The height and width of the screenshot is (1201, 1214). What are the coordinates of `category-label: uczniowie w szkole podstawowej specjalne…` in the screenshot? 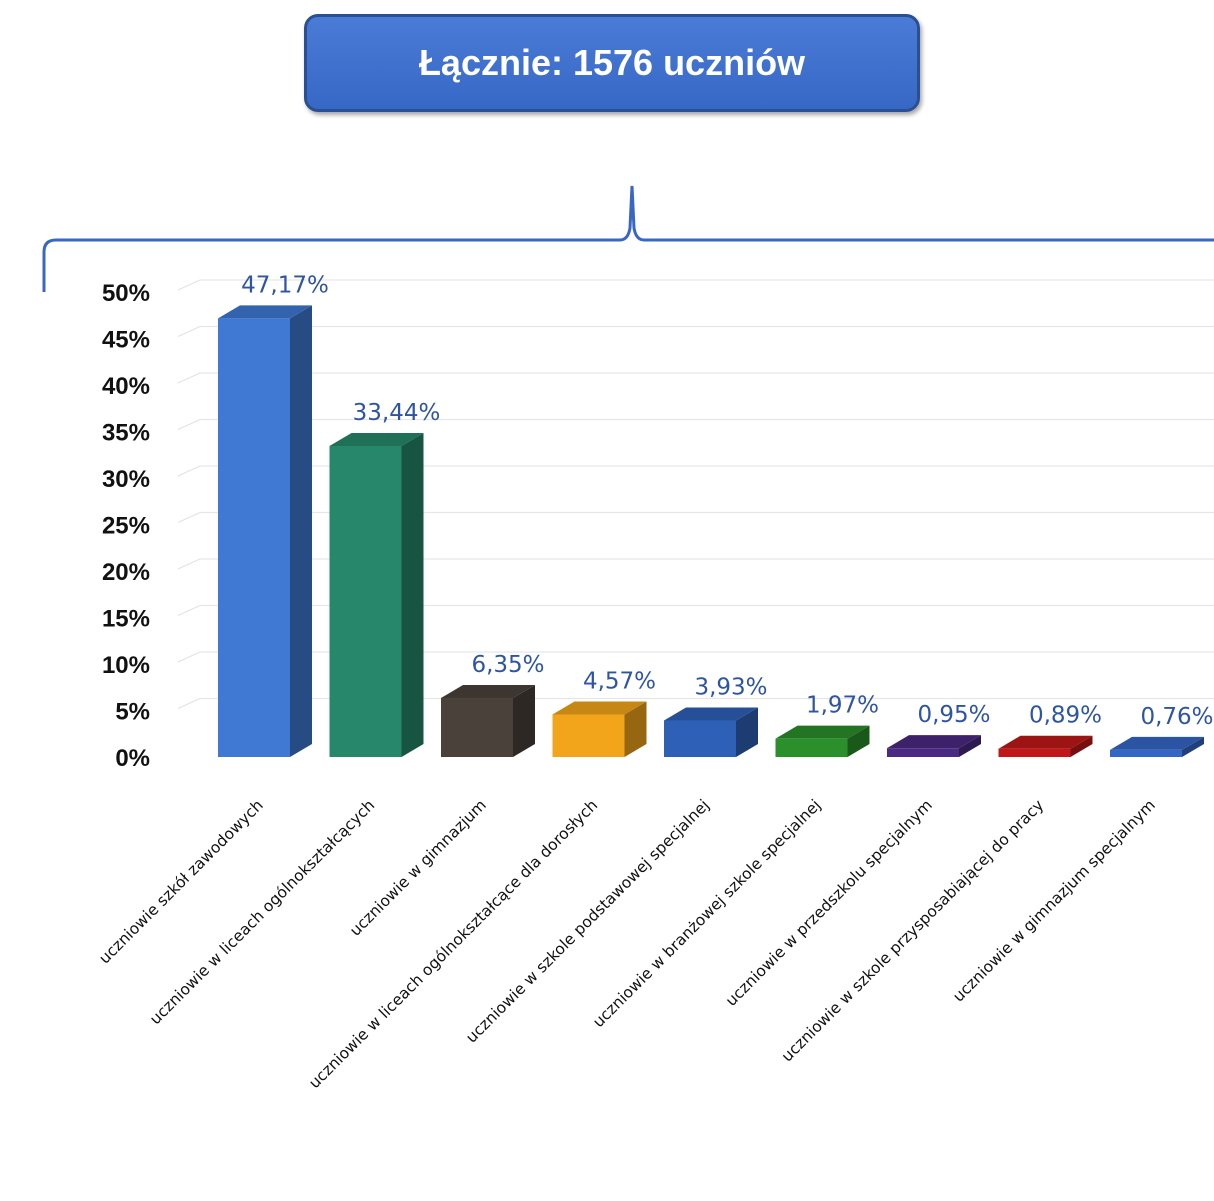 It's located at (587, 921).